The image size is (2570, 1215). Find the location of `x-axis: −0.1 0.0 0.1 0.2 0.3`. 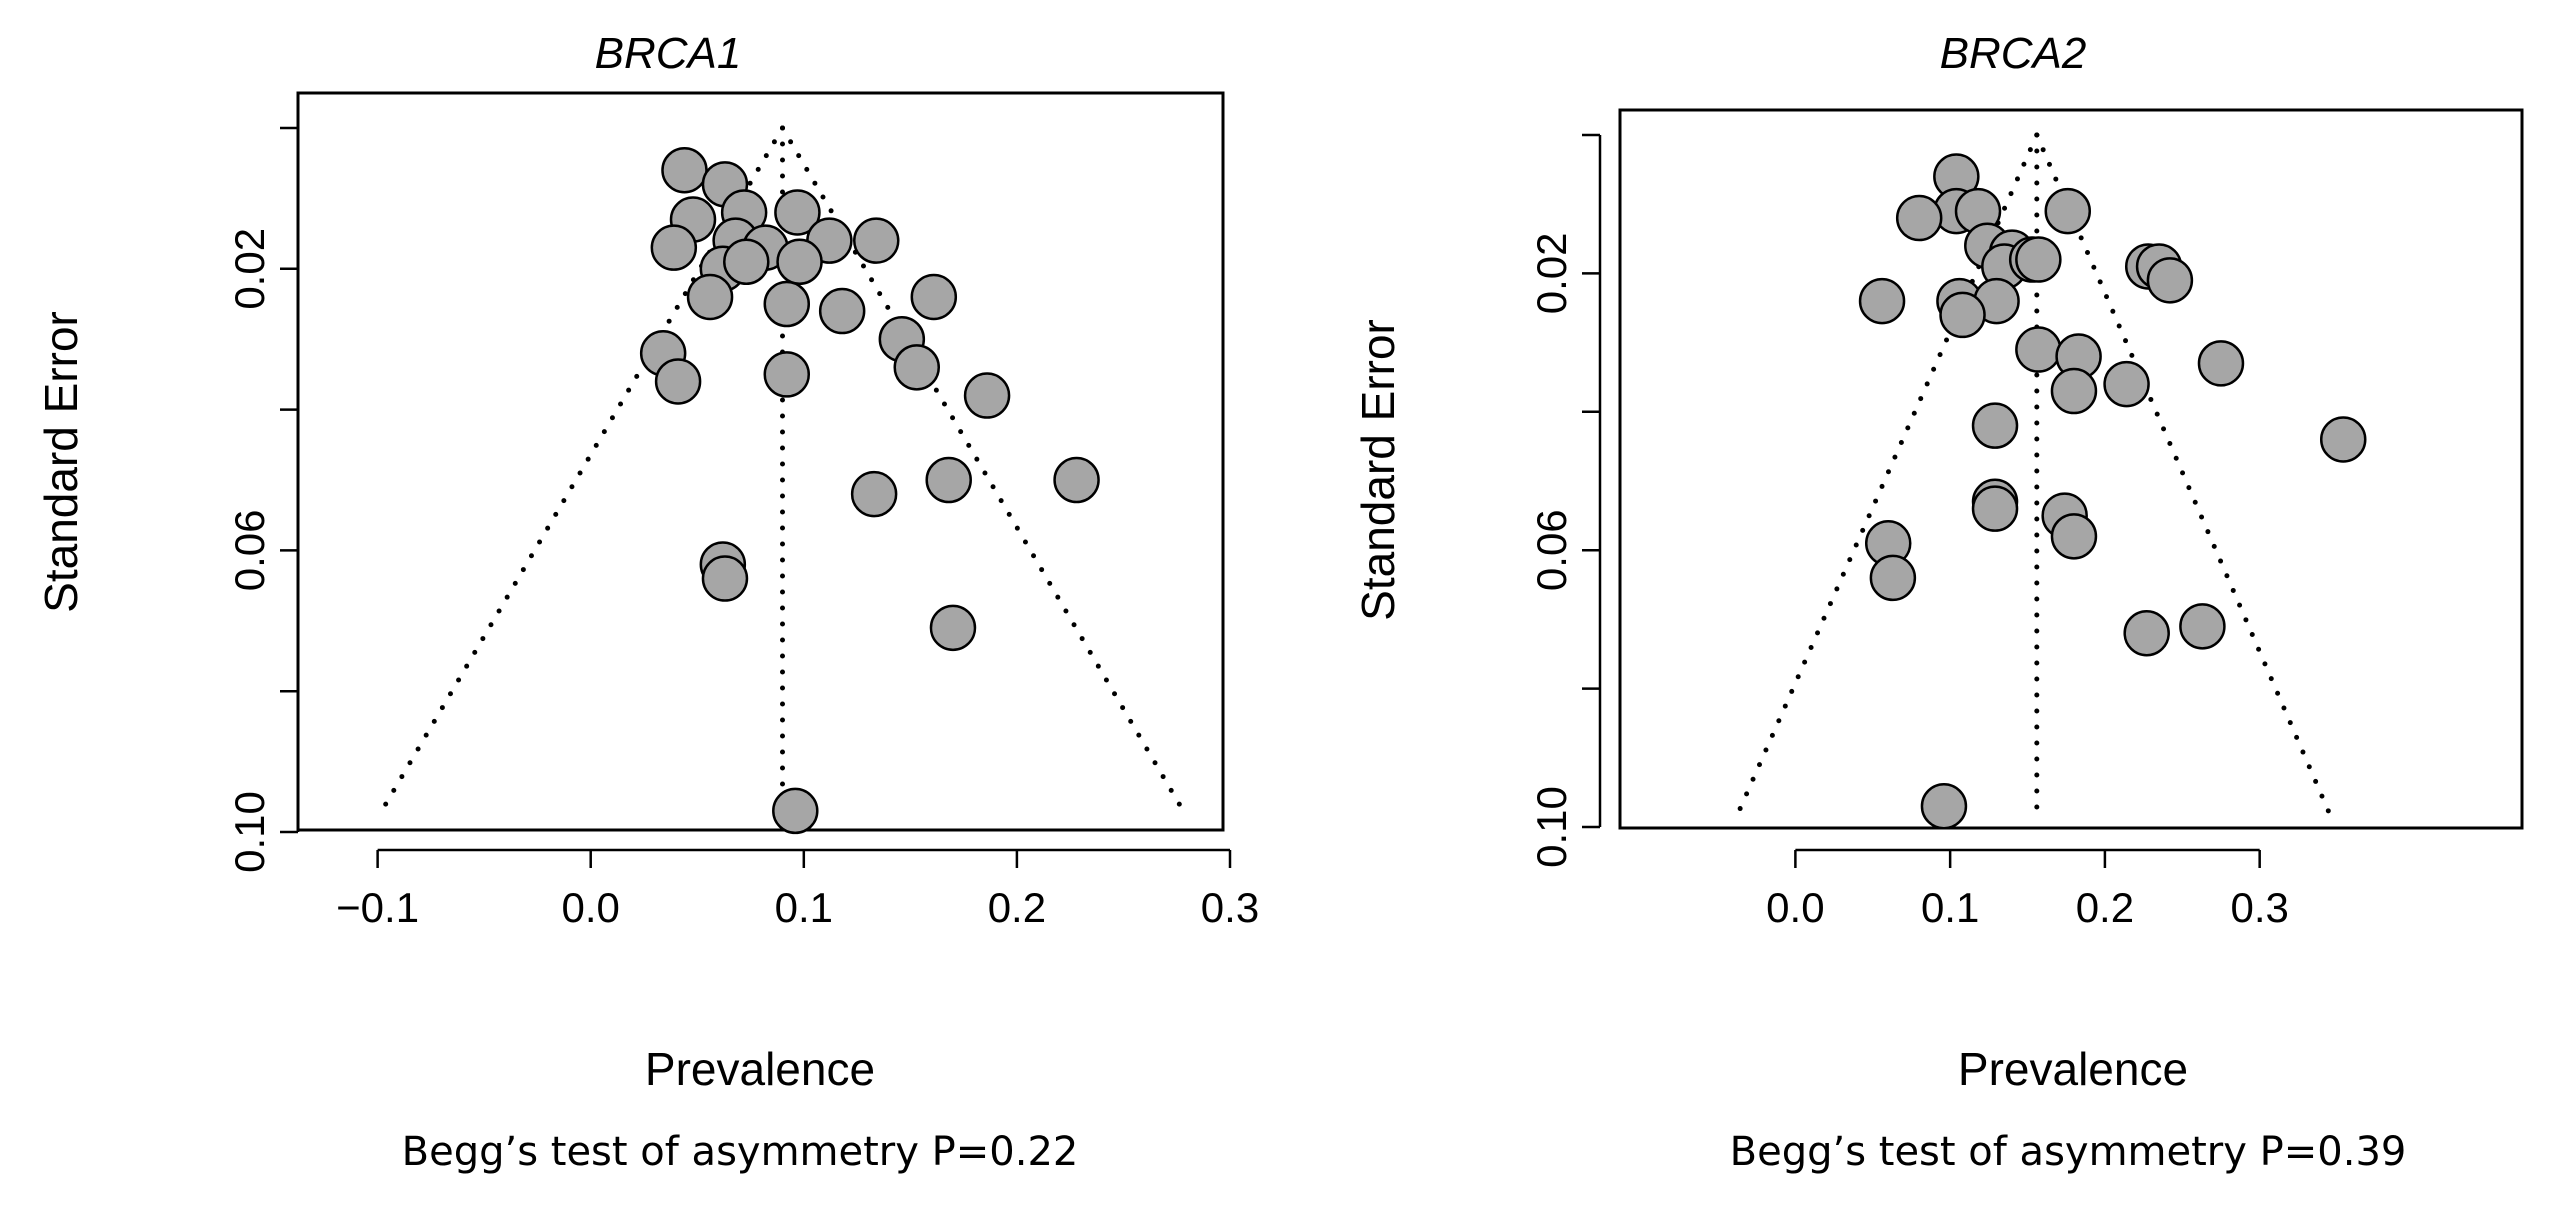

x-axis: −0.1 0.0 0.1 0.2 0.3 is located at coordinates (797, 889).